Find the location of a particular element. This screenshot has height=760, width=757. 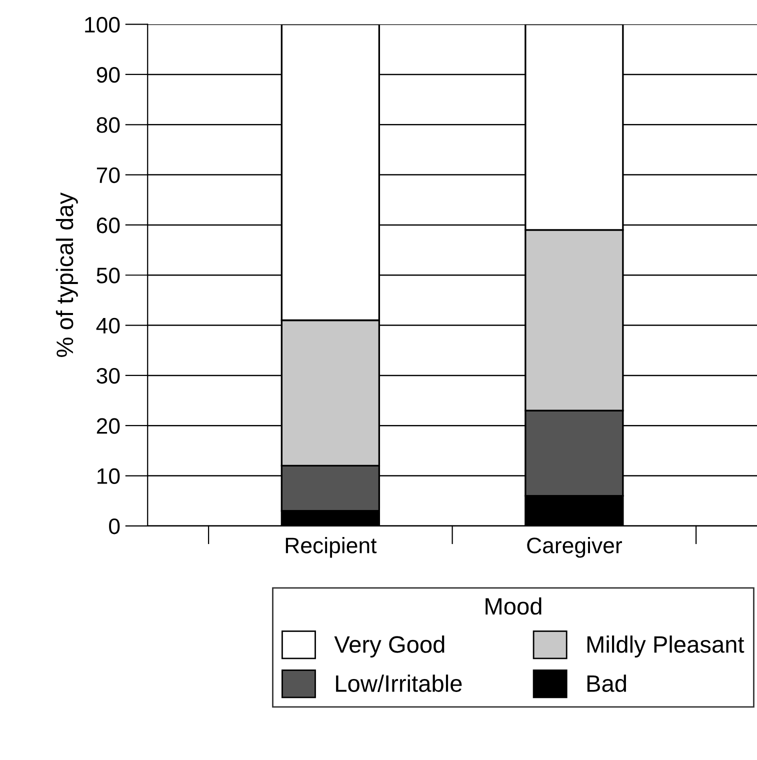

y-tick-label: 30 is located at coordinates (108, 376).